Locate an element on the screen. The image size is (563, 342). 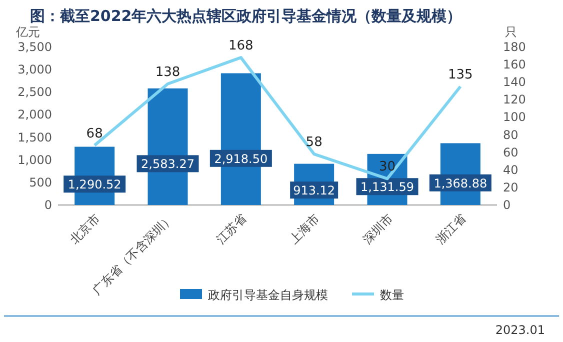
x-tick-label: 深圳市 is located at coordinates (378, 229).